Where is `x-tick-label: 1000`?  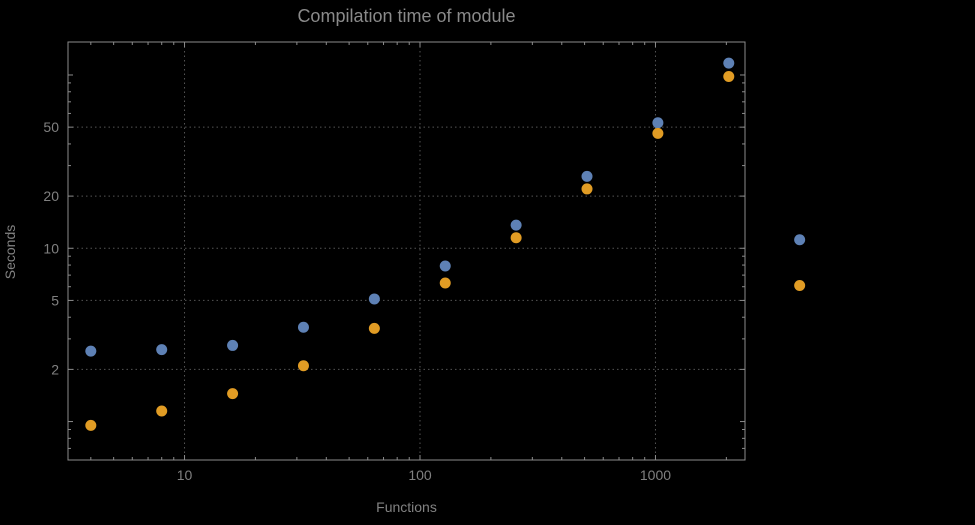 x-tick-label: 1000 is located at coordinates (655, 475).